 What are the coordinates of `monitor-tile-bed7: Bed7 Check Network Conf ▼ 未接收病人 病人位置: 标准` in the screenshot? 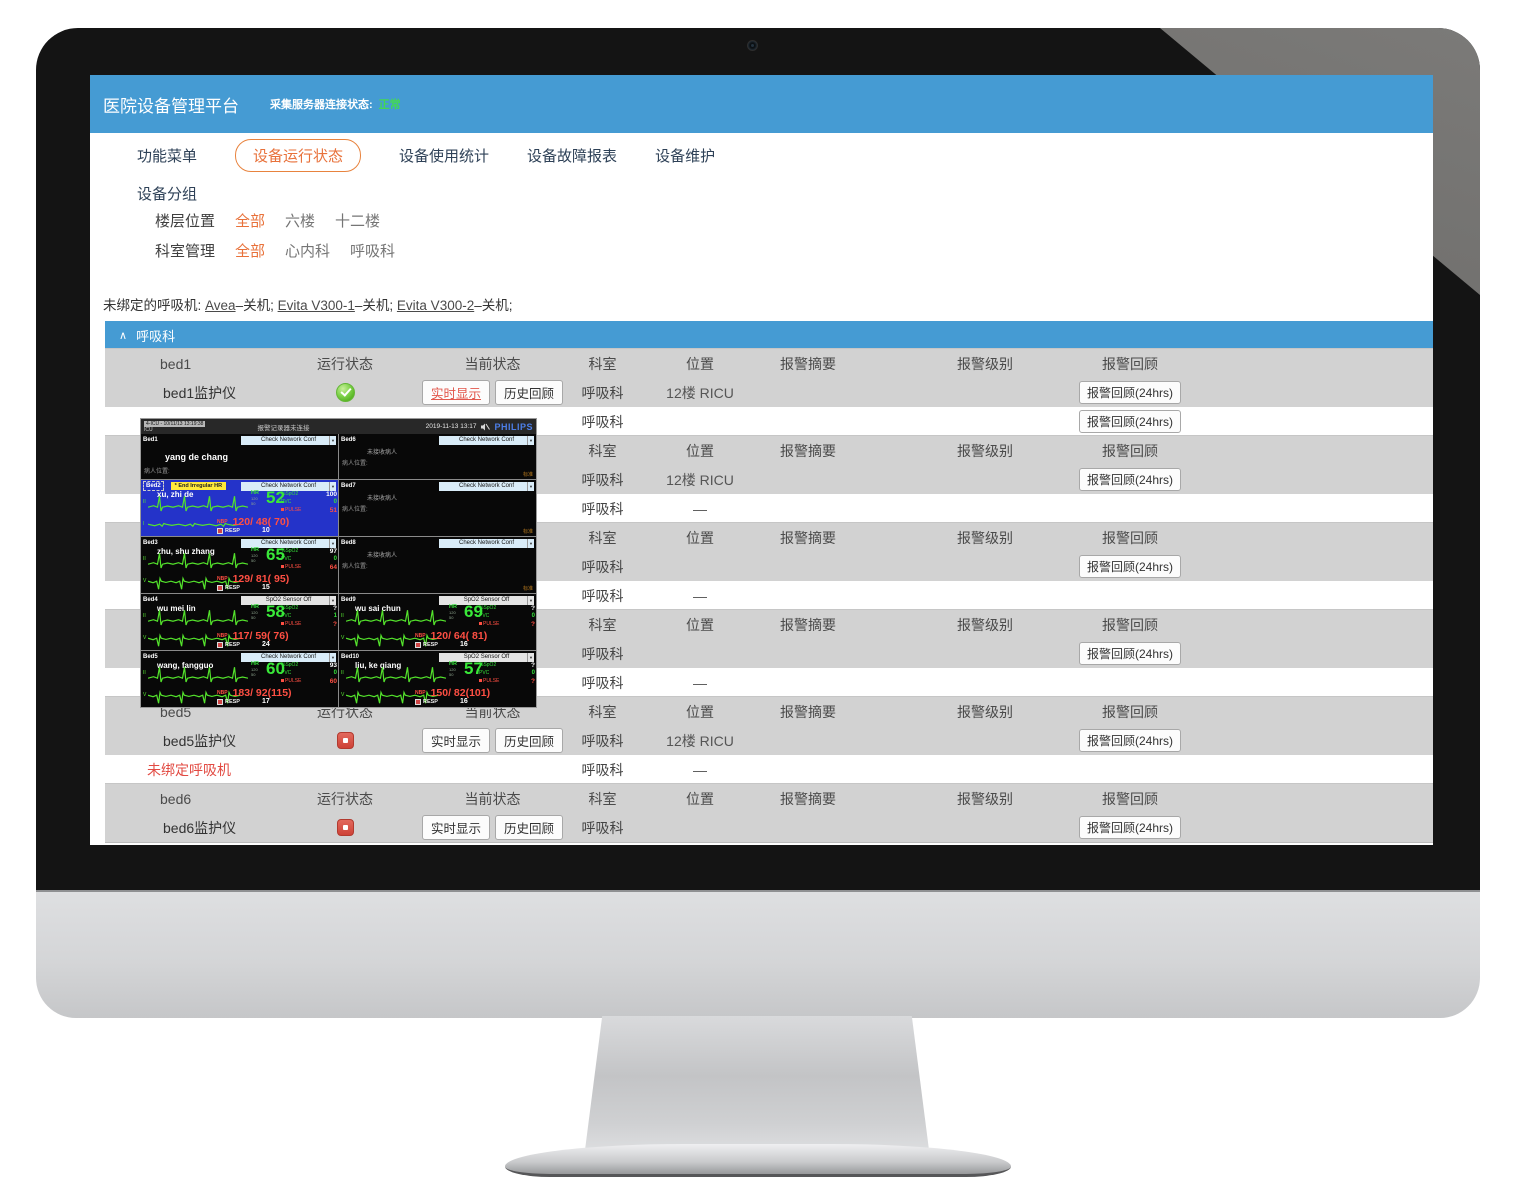 It's located at (437, 508).